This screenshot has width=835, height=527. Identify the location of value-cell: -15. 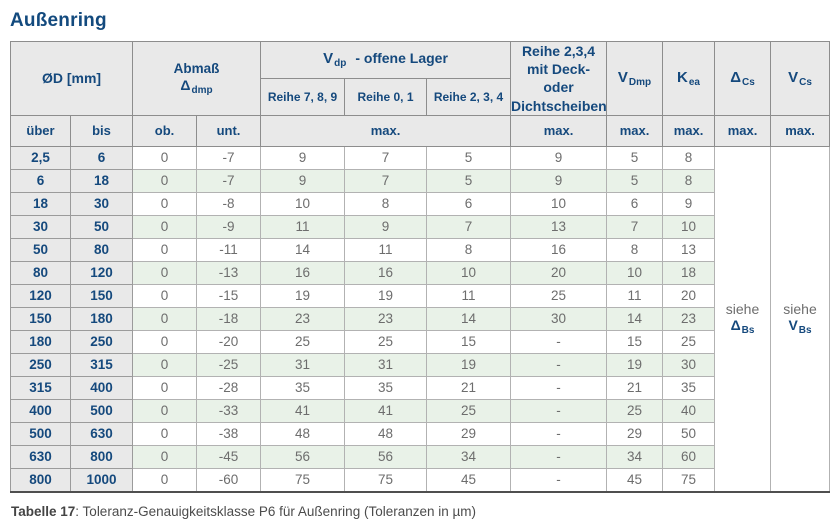
(228, 295).